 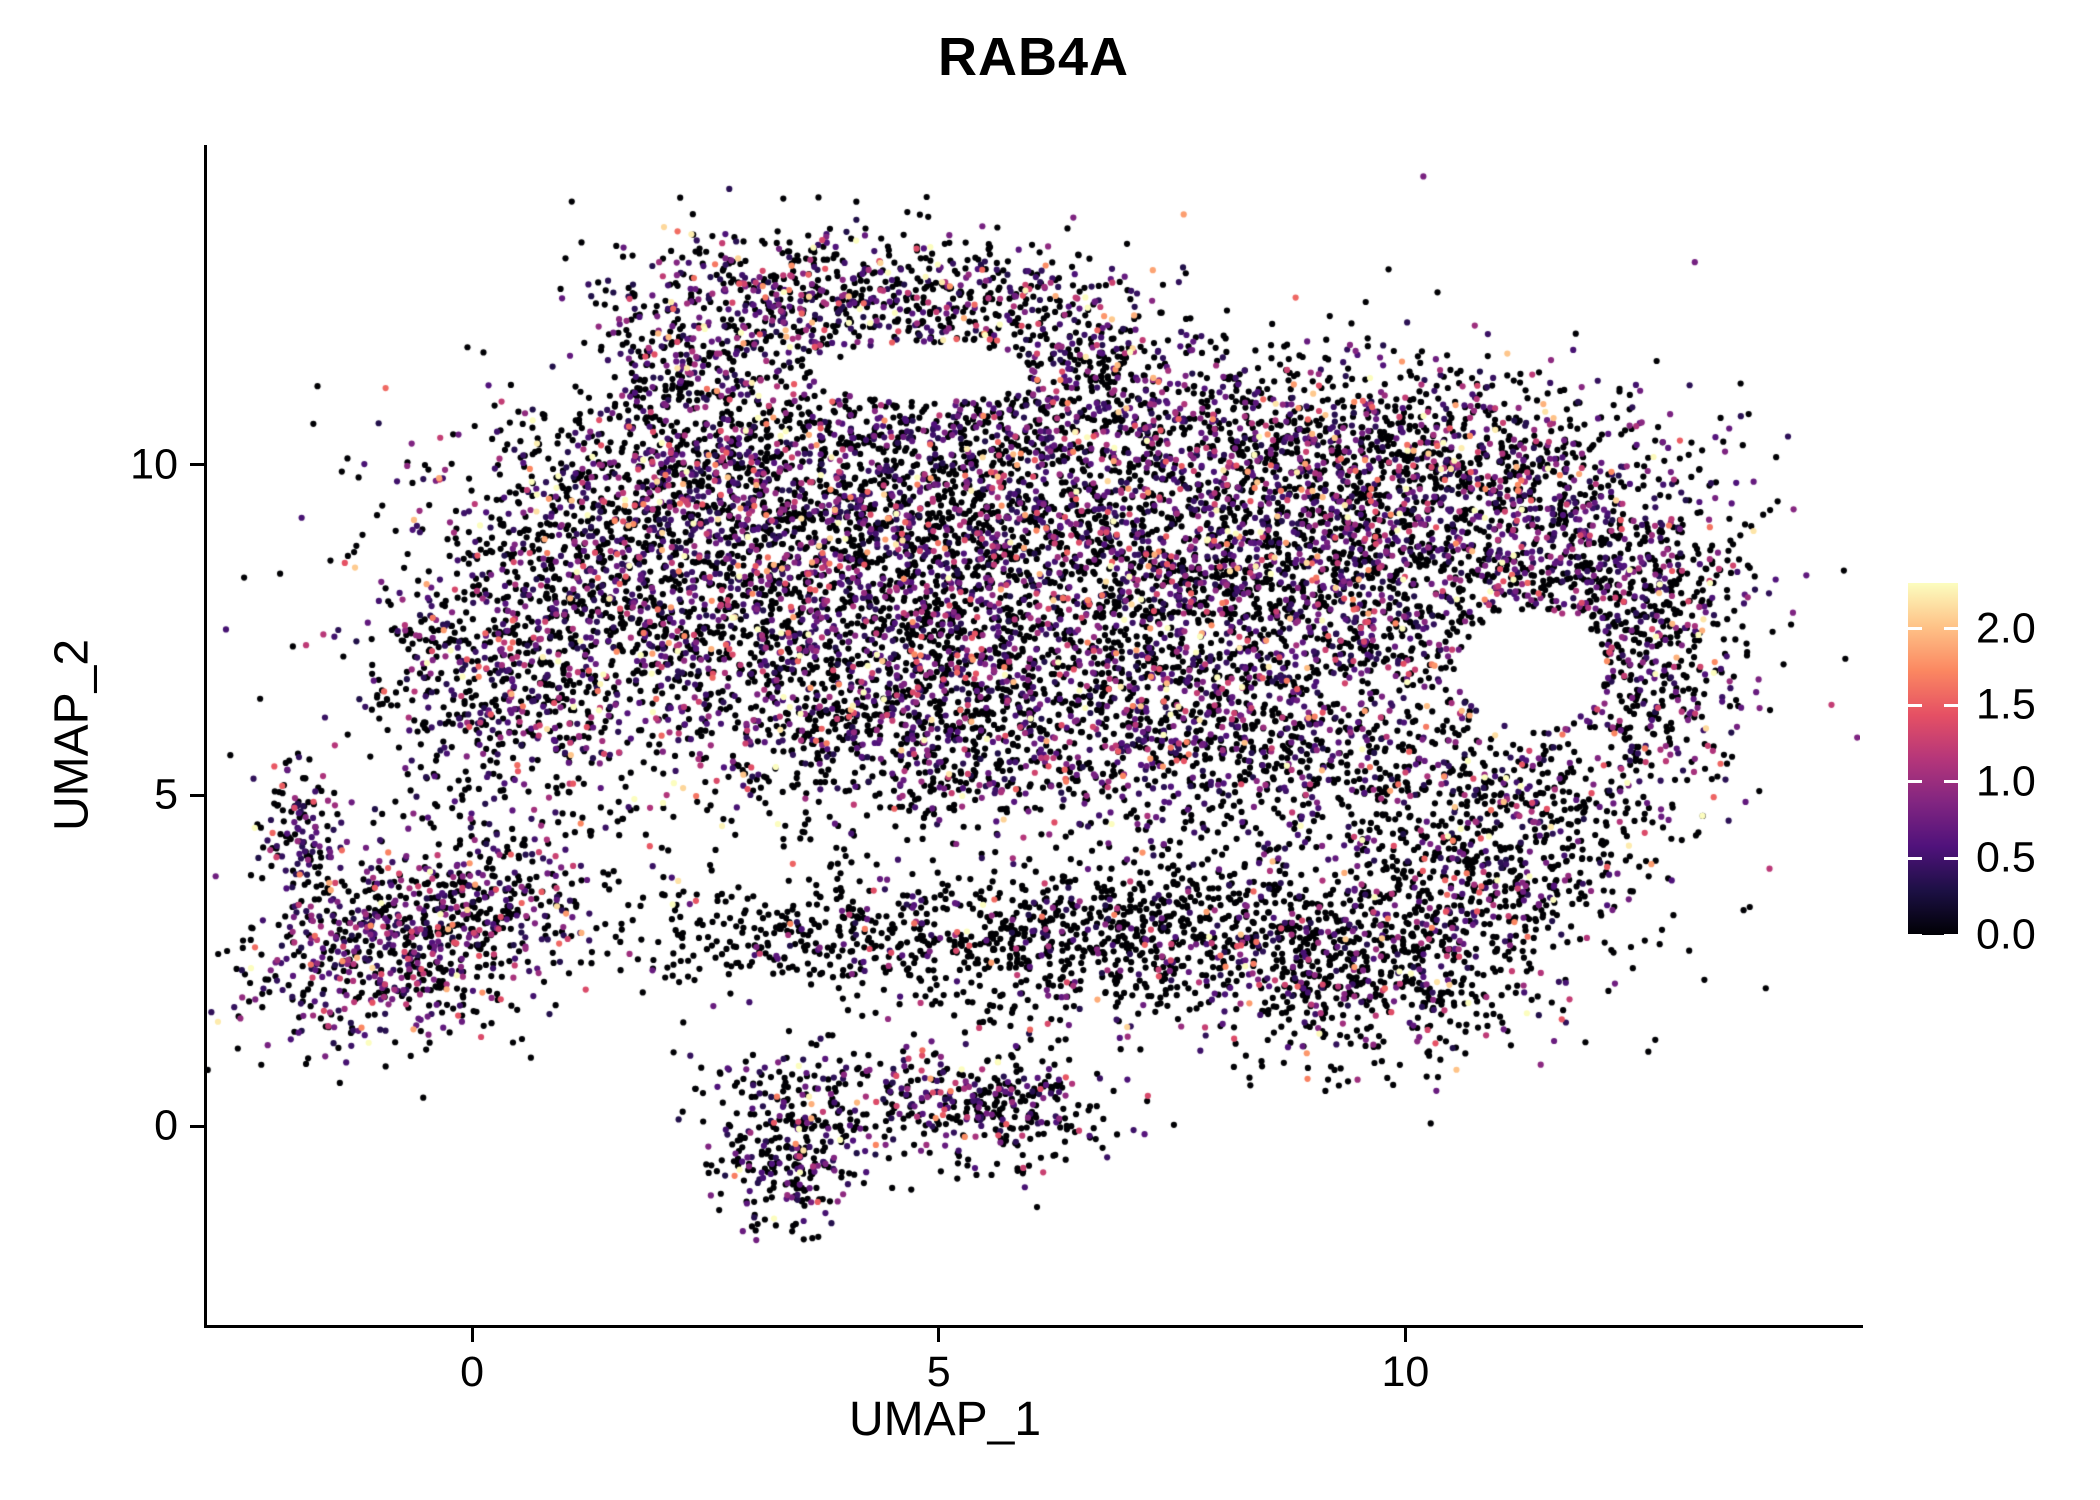 What do you see at coordinates (166, 794) in the screenshot?
I see `y-tick-label: 5` at bounding box center [166, 794].